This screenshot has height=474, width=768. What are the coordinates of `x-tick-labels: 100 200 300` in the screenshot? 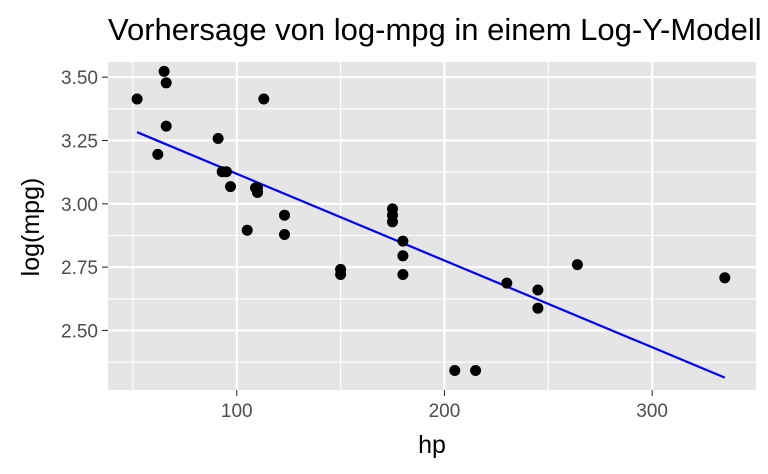 It's located at (444, 411).